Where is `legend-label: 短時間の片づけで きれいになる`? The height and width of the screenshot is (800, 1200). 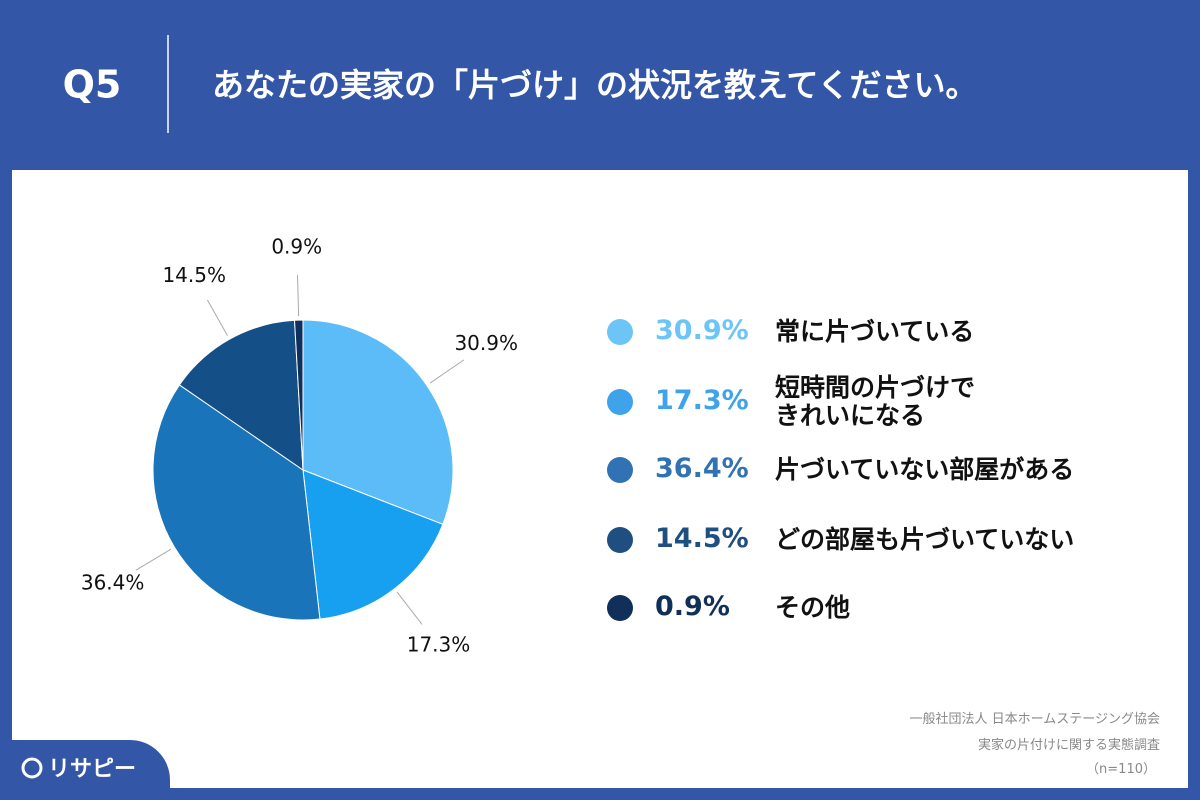
legend-label: 短時間の片づけで きれいになる is located at coordinates (875, 401).